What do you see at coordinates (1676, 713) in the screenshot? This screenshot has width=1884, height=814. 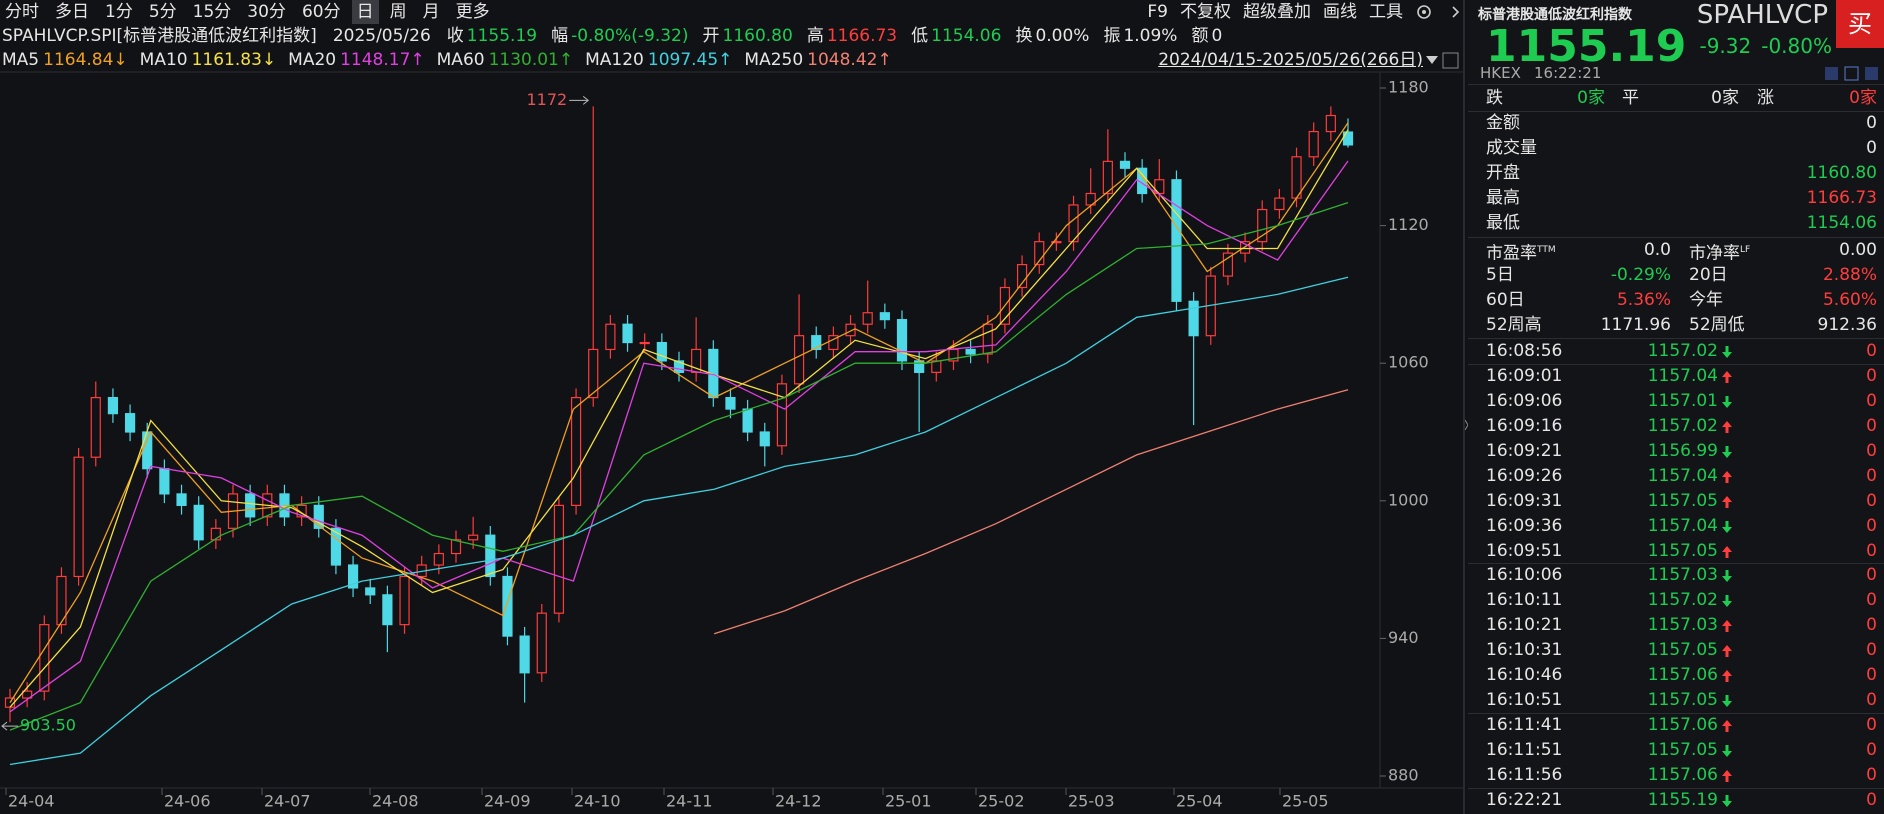 I see `separator` at bounding box center [1676, 713].